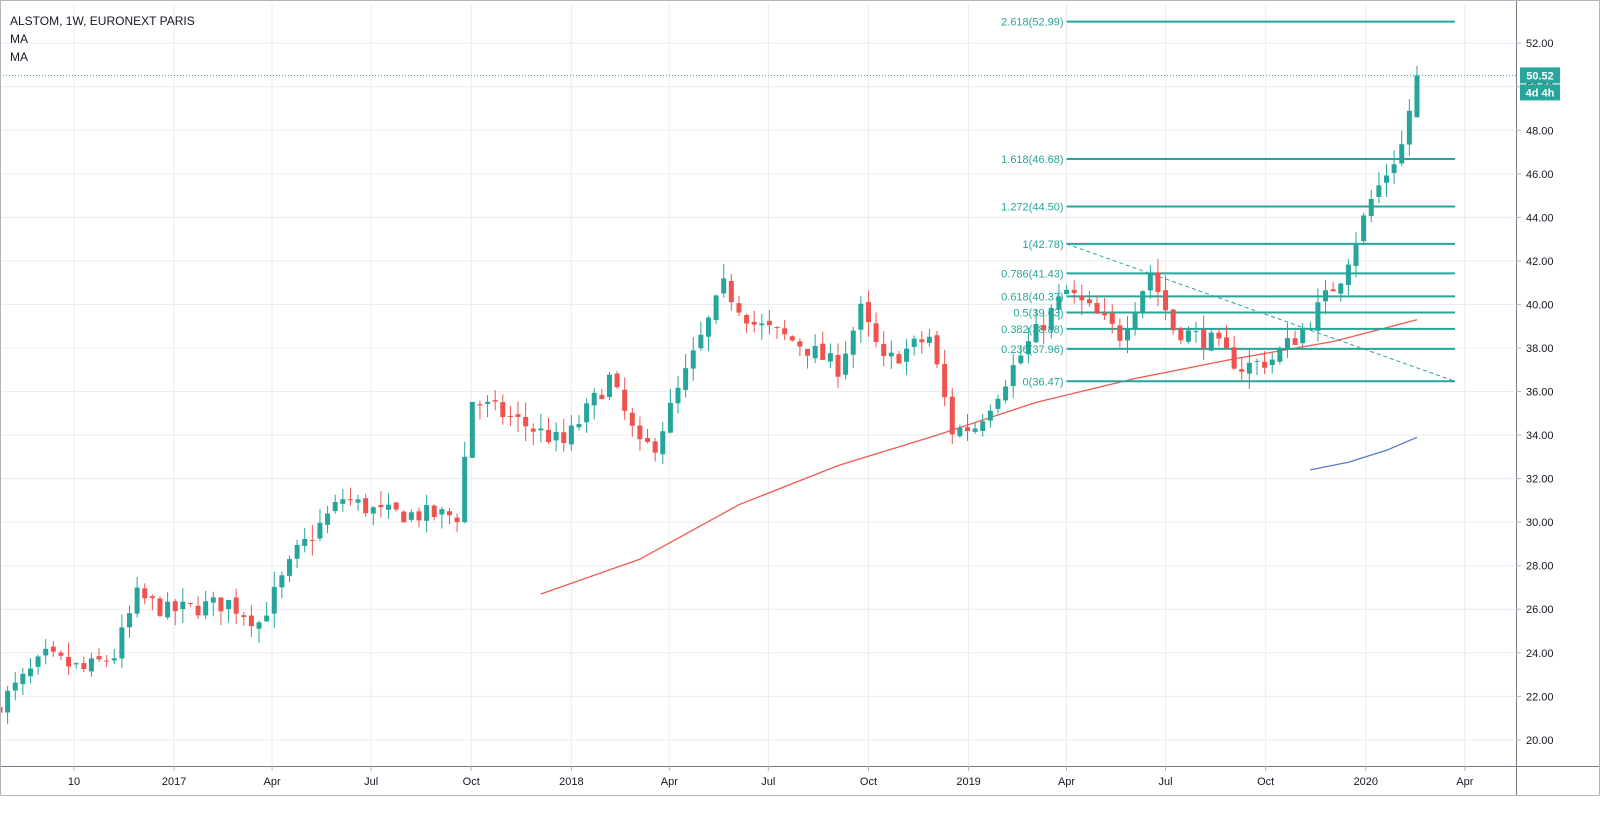  What do you see at coordinates (1540, 610) in the screenshot?
I see `y-tick-label: 26.00` at bounding box center [1540, 610].